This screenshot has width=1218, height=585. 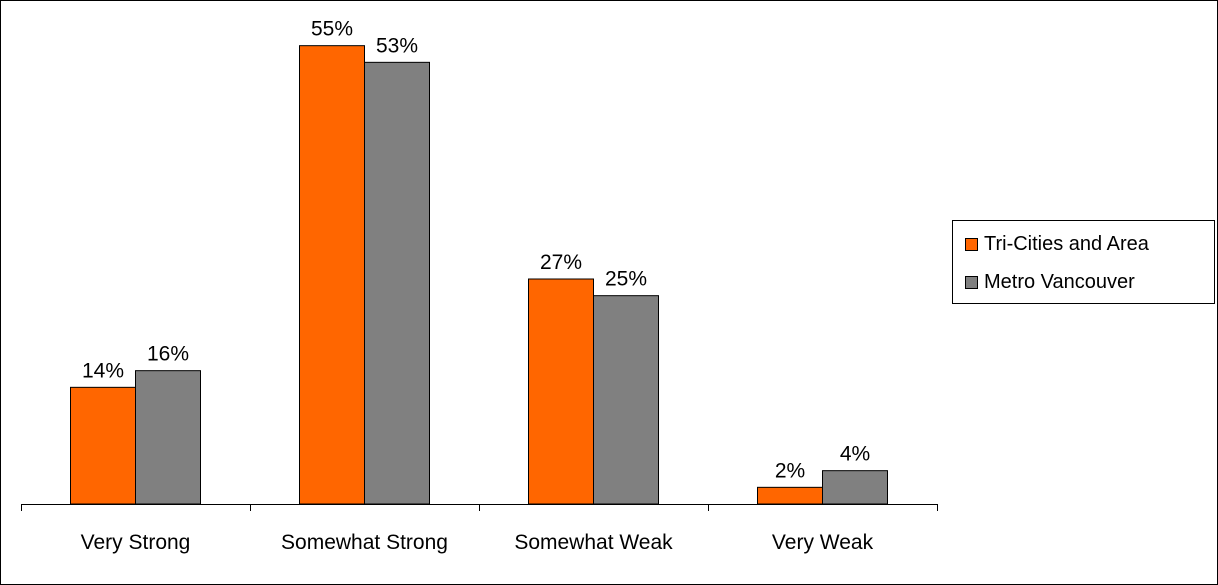 What do you see at coordinates (855, 487) in the screenshot?
I see `bar-metro-vancouver-very-weak` at bounding box center [855, 487].